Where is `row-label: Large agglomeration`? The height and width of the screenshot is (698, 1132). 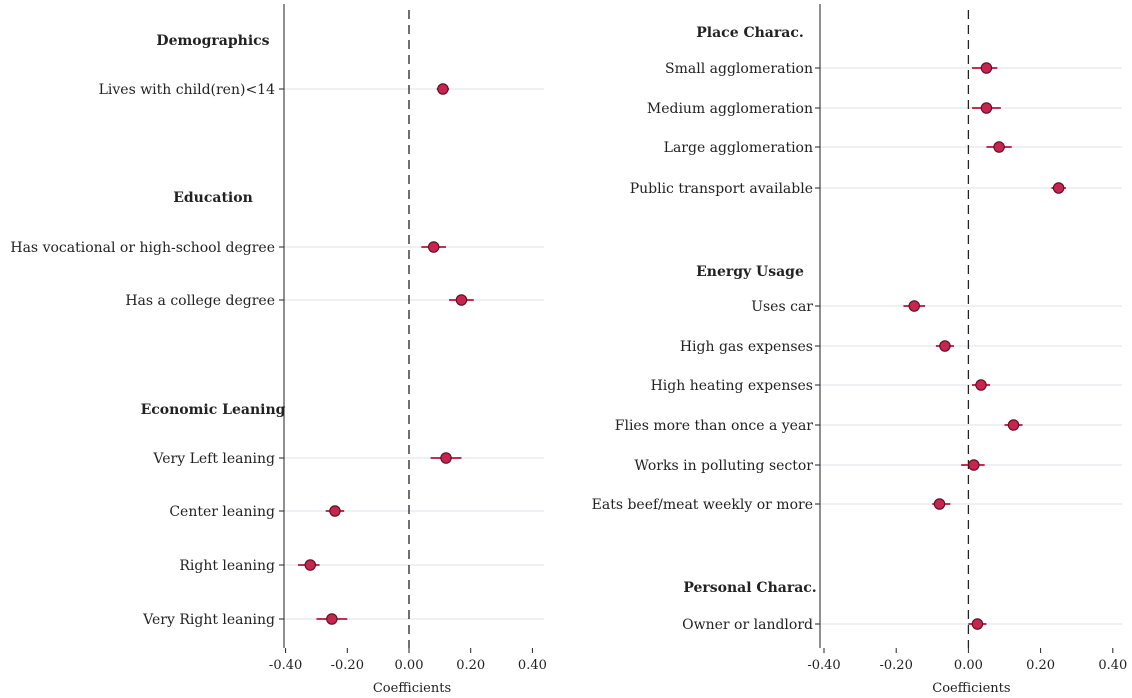 row-label: Large agglomeration is located at coordinates (738, 148).